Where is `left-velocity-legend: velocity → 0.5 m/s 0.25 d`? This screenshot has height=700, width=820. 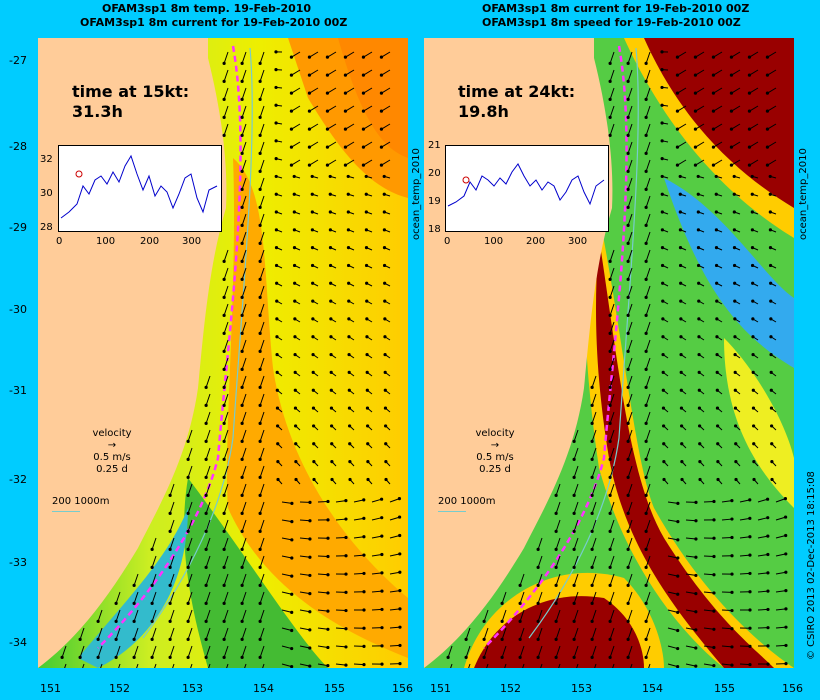 left-velocity-legend: velocity → 0.5 m/s 0.25 d is located at coordinates (112, 452).